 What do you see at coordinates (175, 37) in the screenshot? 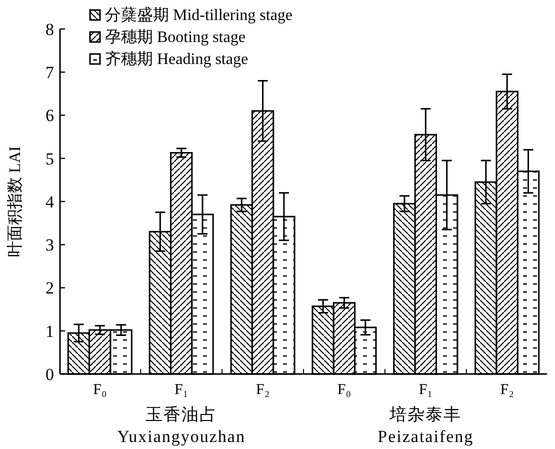
I see `legend-label: 孕穗期 Booting stage` at bounding box center [175, 37].